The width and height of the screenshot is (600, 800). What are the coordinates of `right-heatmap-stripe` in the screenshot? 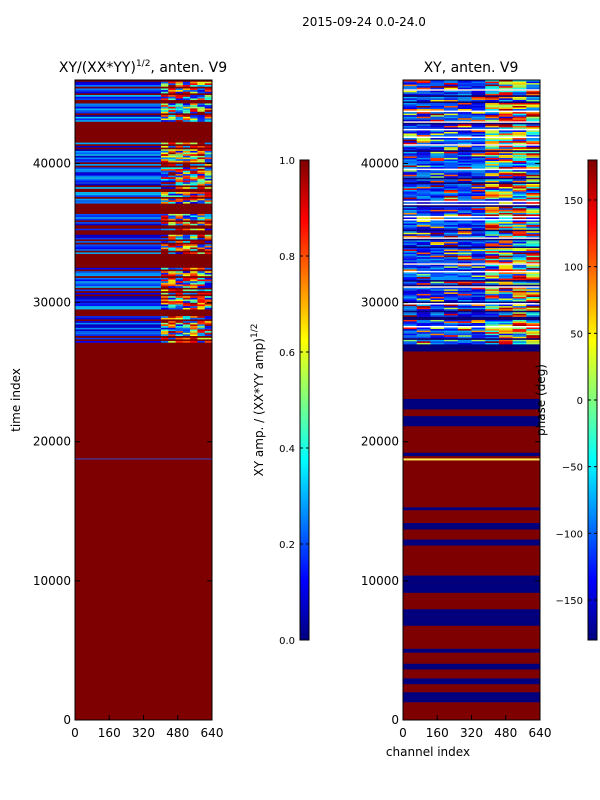 It's located at (471, 613).